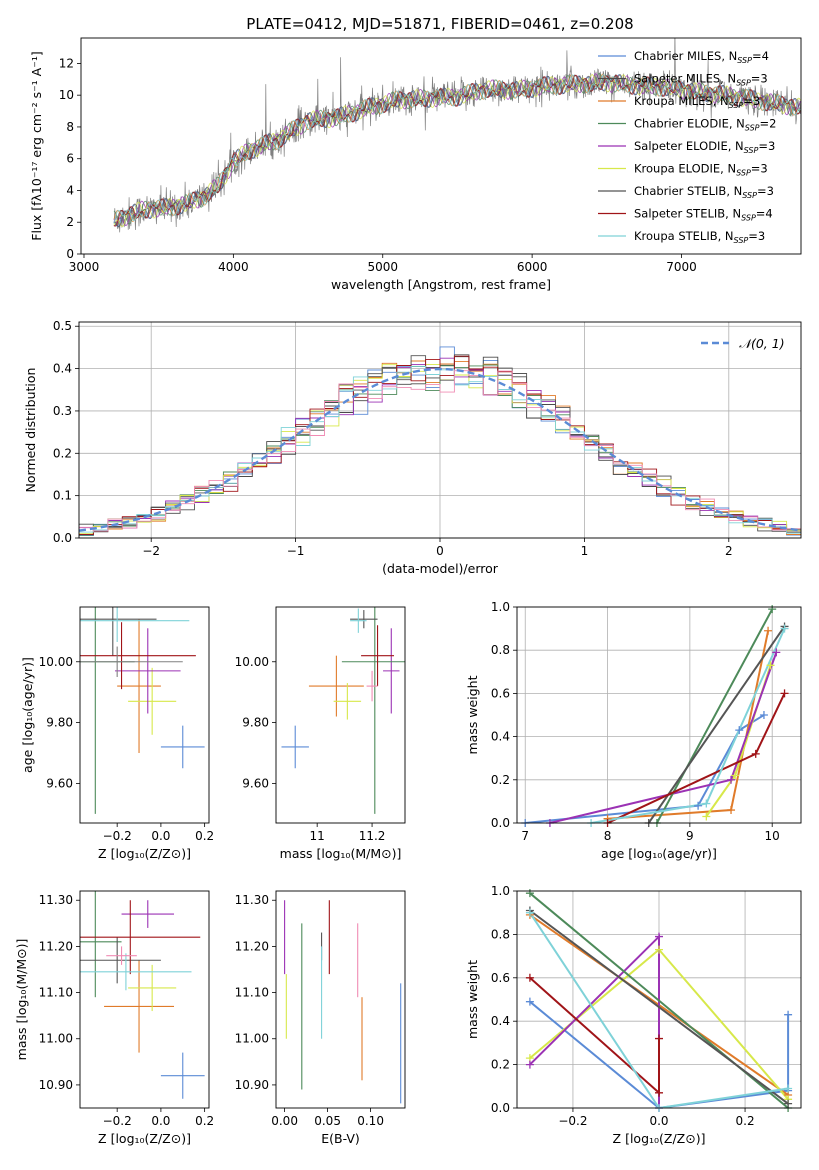 Image resolution: width=819 pixels, height=1170 pixels. I want to click on plot-area-spectrum, so click(457, 135).